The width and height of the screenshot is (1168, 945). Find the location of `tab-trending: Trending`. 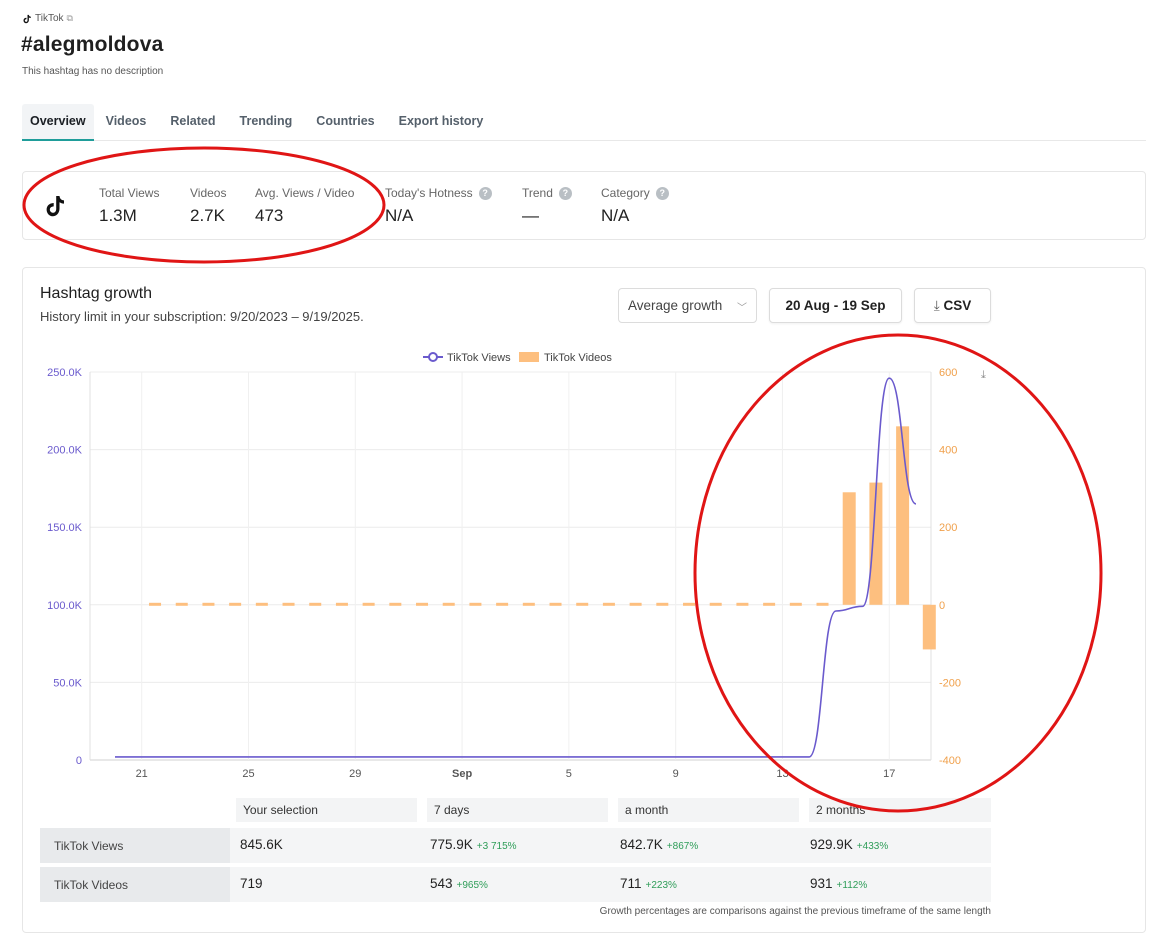

tab-trending: Trending is located at coordinates (266, 121).